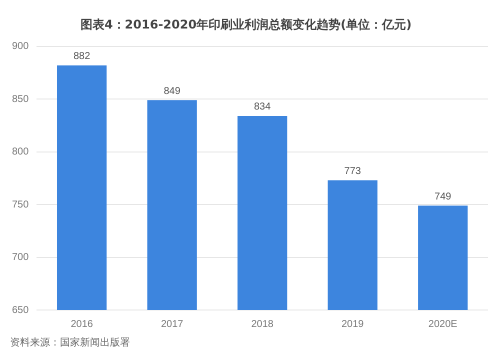  What do you see at coordinates (262, 324) in the screenshot?
I see `x-tick-label: 2018` at bounding box center [262, 324].